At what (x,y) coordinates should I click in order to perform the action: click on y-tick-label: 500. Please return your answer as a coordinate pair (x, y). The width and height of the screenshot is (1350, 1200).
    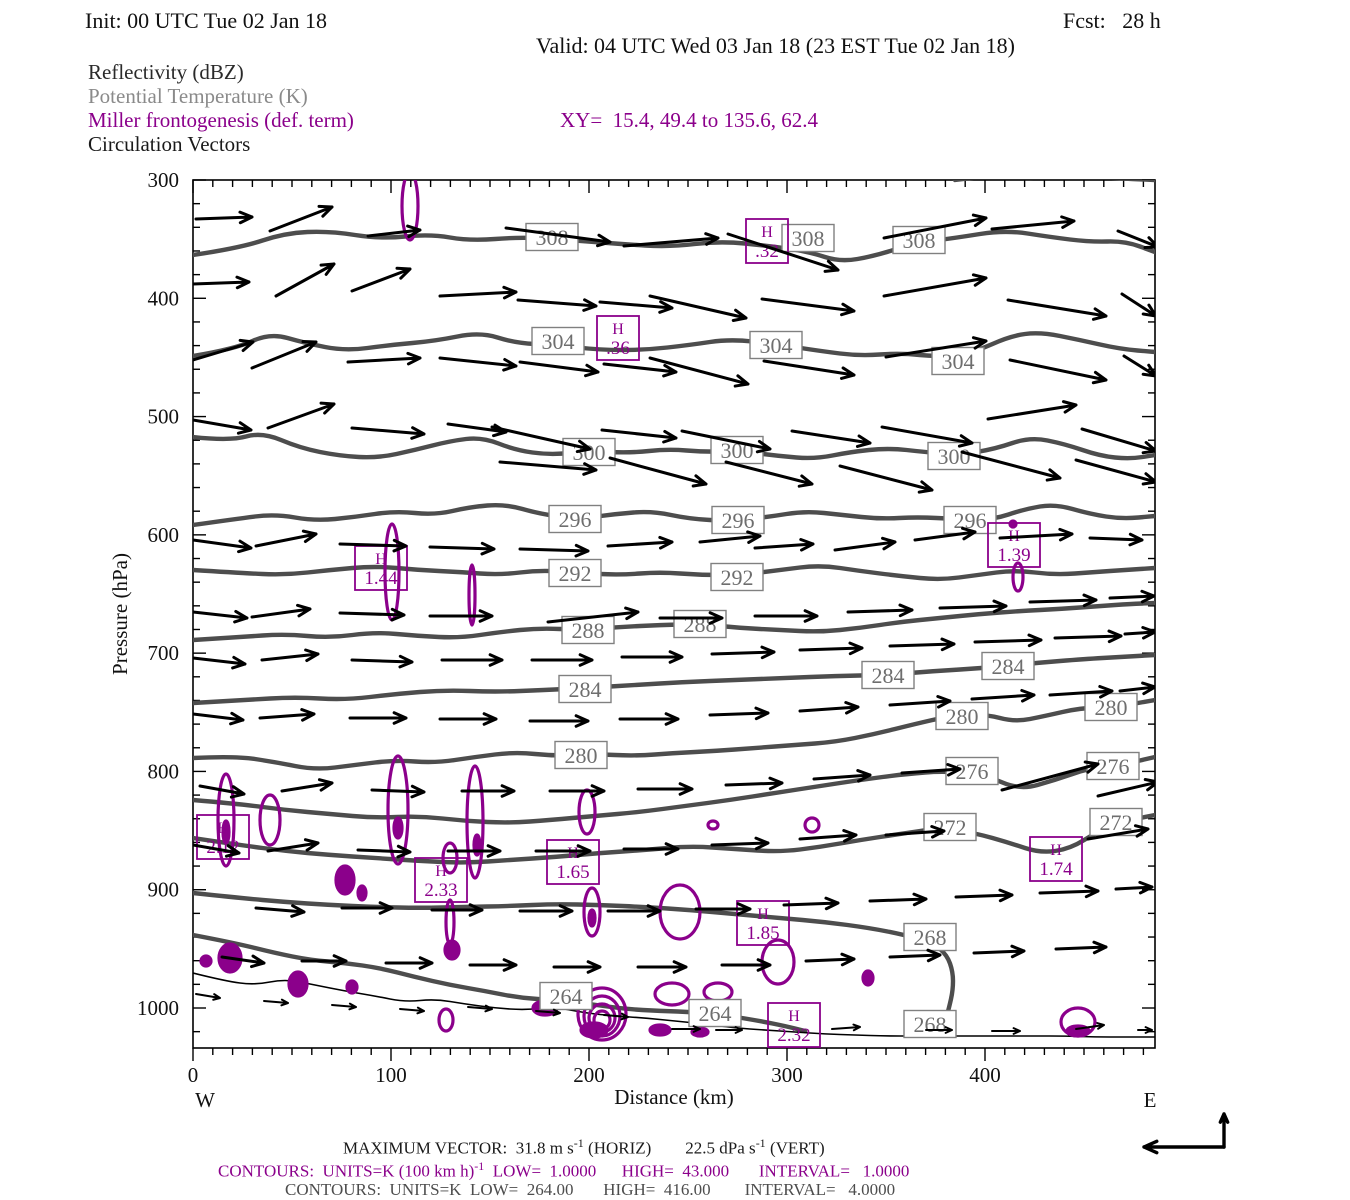
    Looking at the image, I should click on (164, 417).